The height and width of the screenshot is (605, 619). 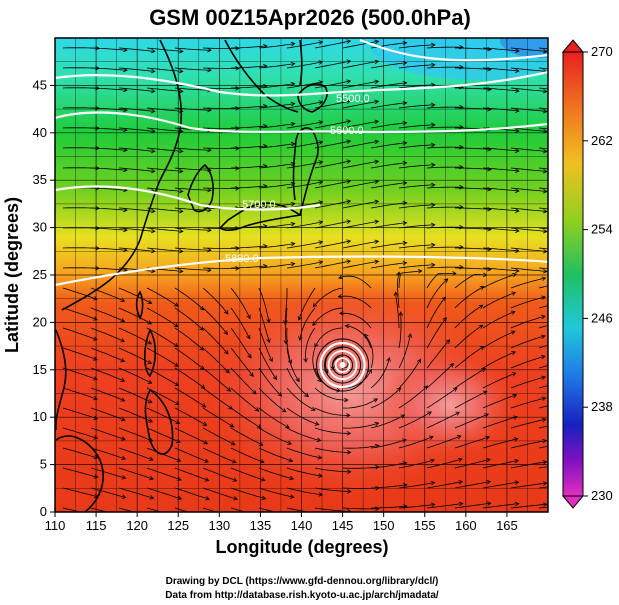 What do you see at coordinates (384, 525) in the screenshot?
I see `x-tick-label: 150` at bounding box center [384, 525].